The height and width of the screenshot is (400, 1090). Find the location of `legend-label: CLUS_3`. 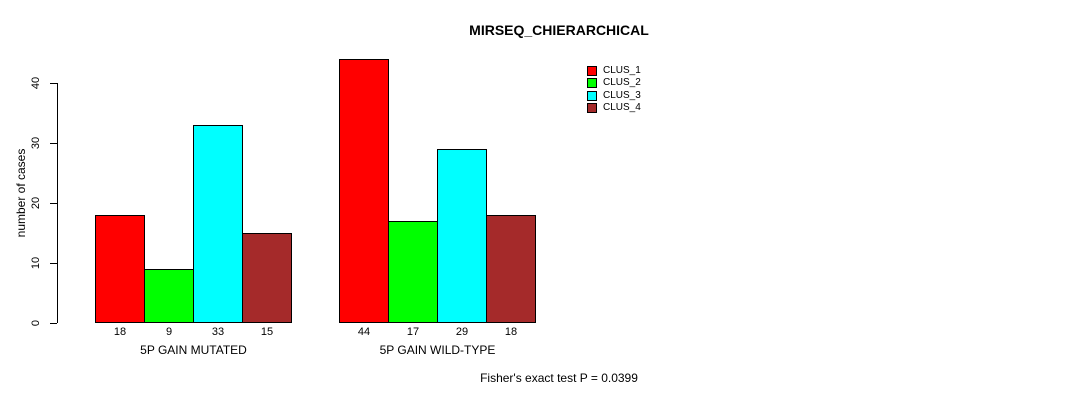

legend-label: CLUS_3 is located at coordinates (622, 95).